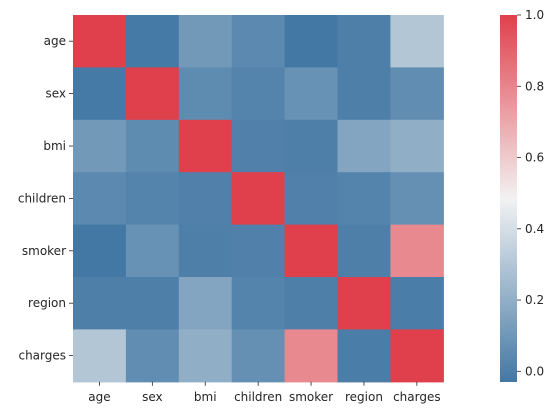  I want to click on row-labels: age sex bmi children smoker region charges, so click(45, 198).